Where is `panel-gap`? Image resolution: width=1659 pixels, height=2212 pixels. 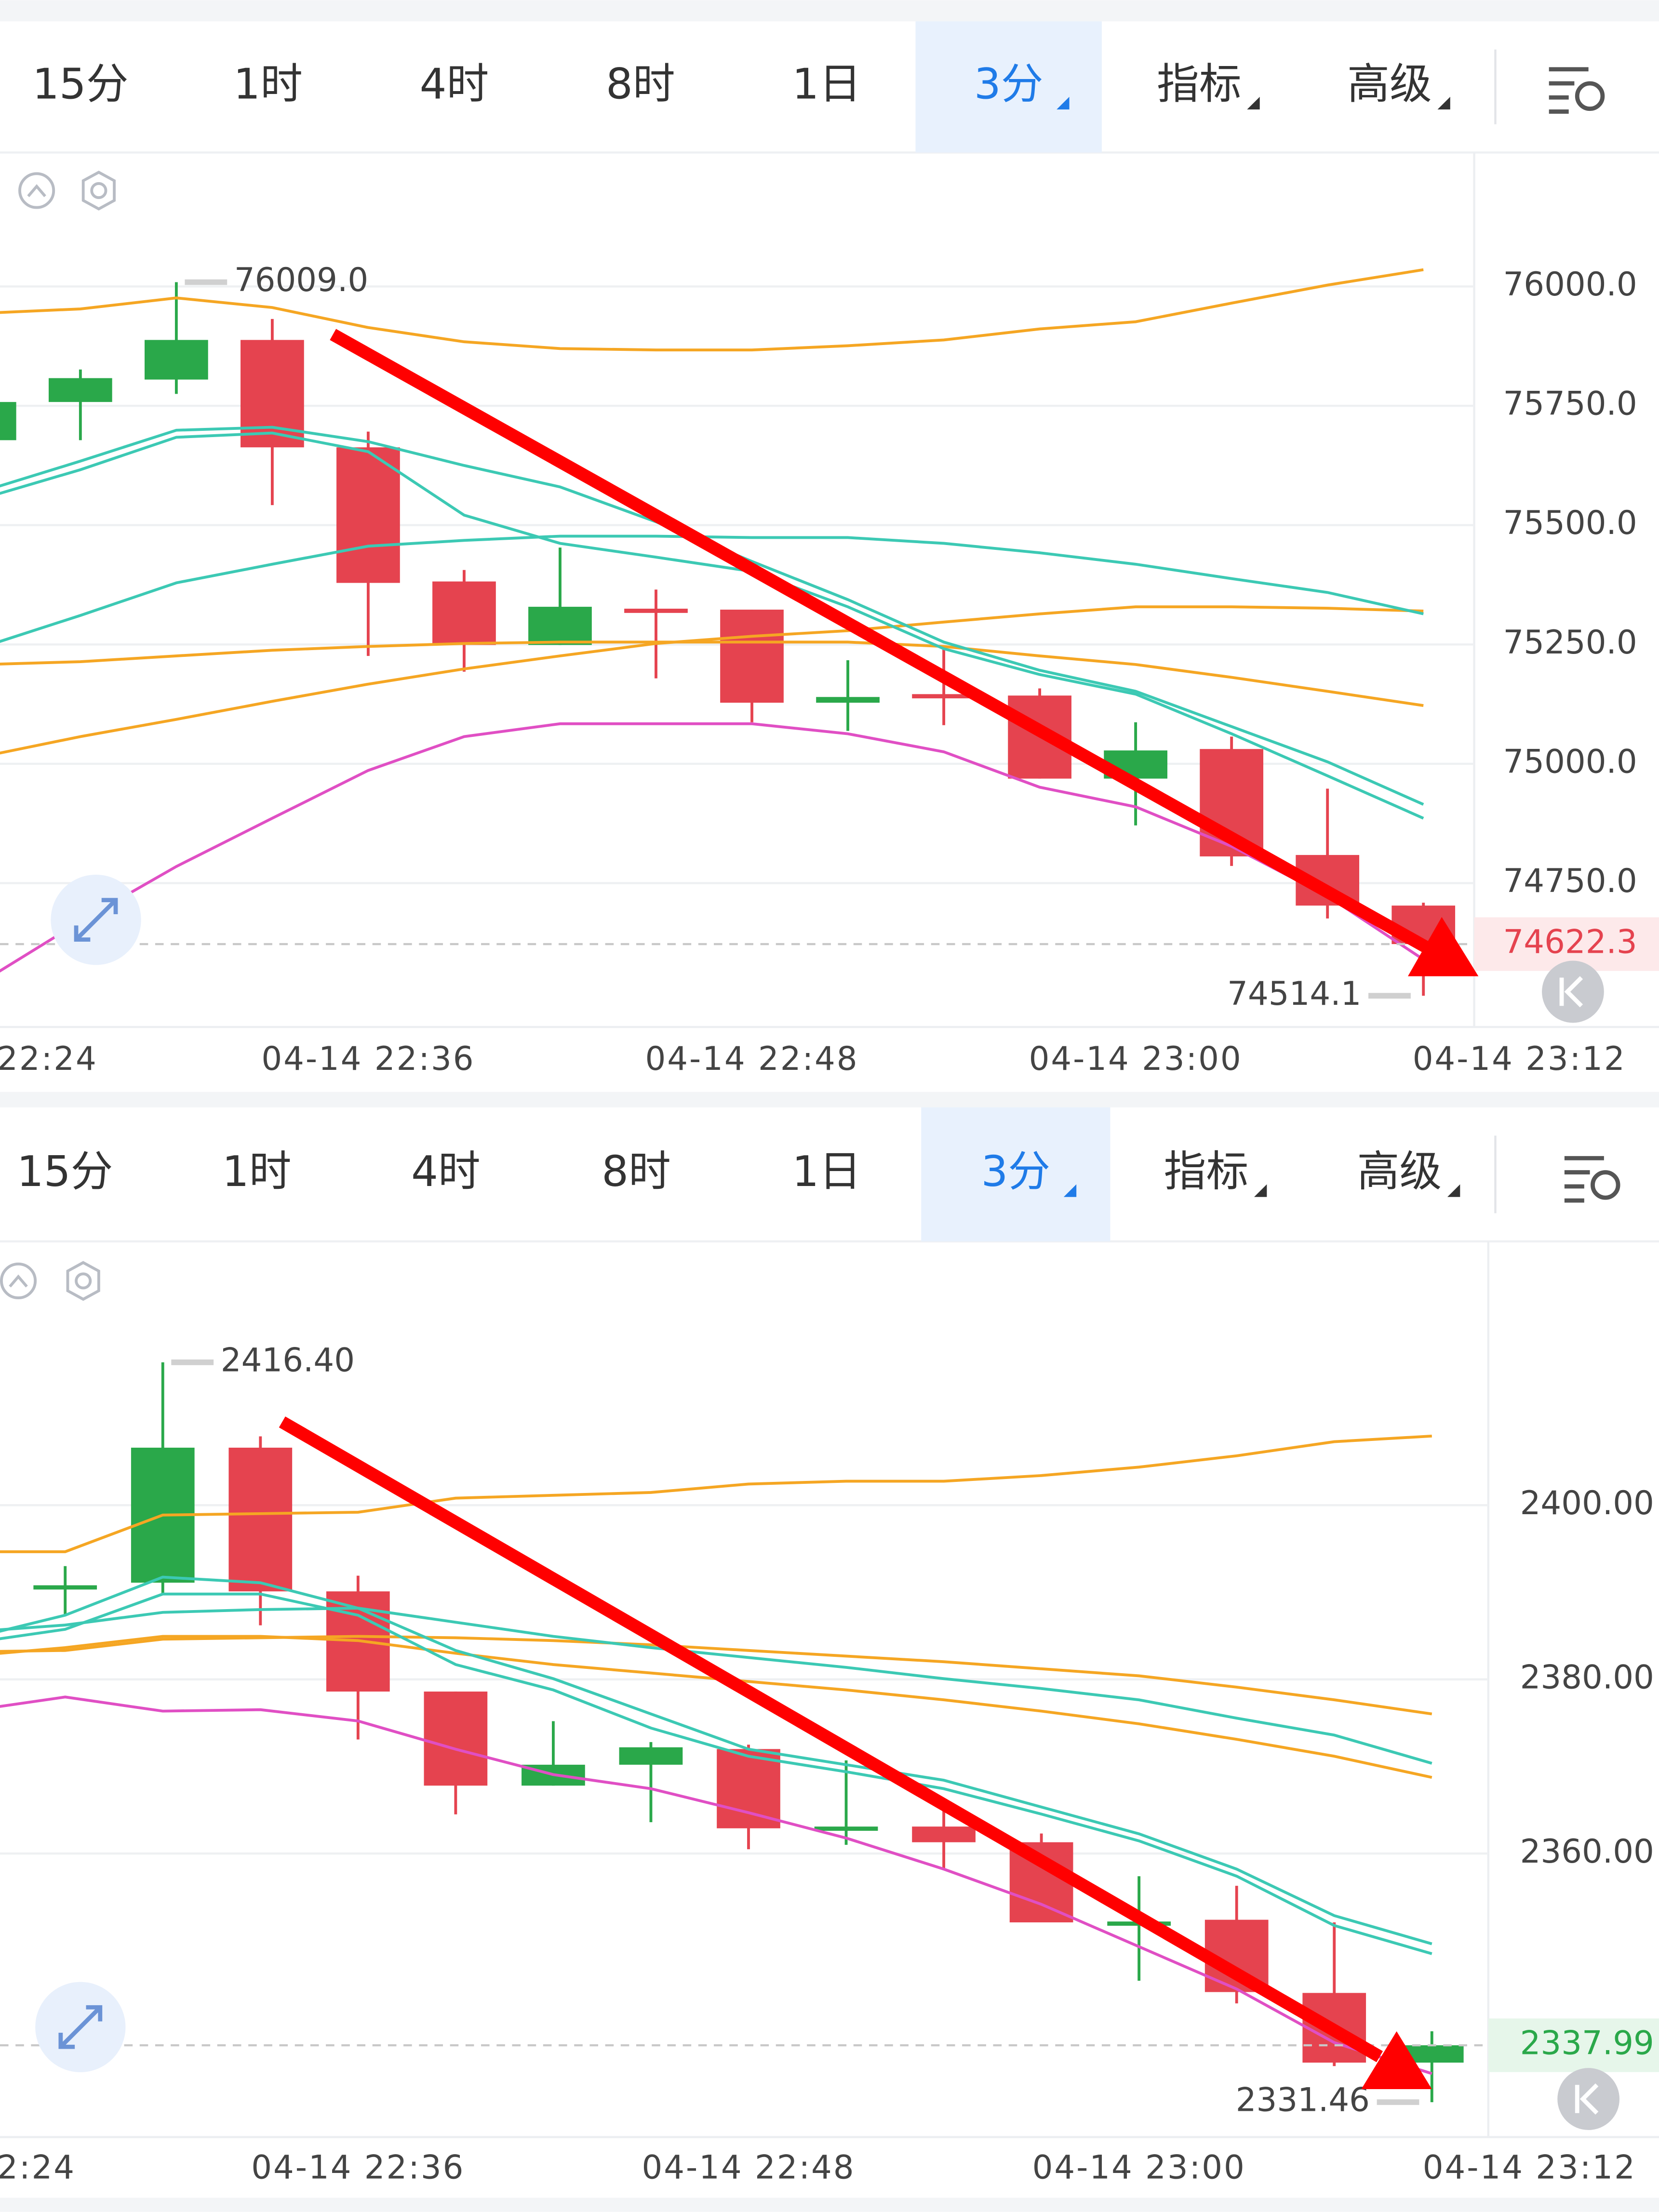 panel-gap is located at coordinates (829, 1099).